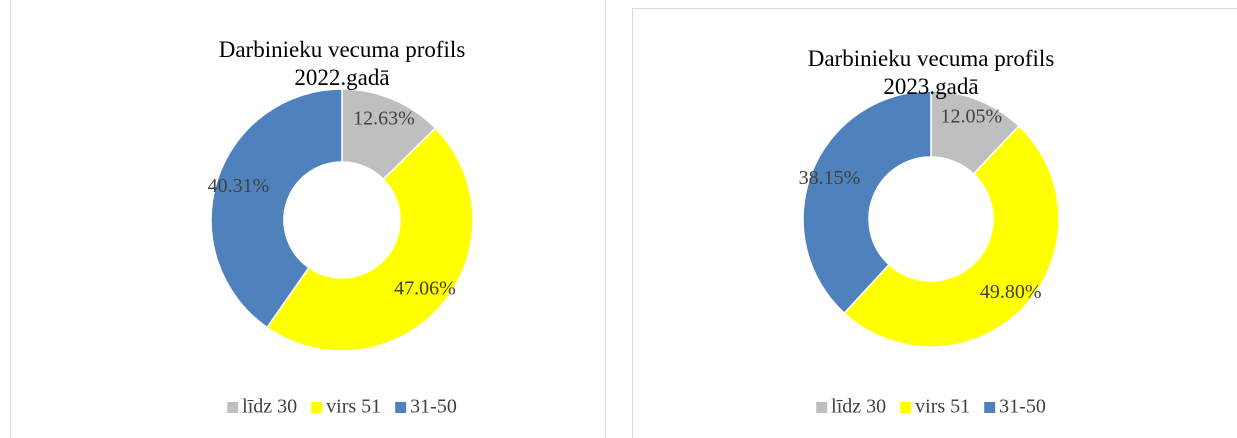 Image resolution: width=1237 pixels, height=438 pixels. Describe the element at coordinates (342, 63) in the screenshot. I see `chart-title: Darbinieku vecuma profils 2022.gadā` at that location.